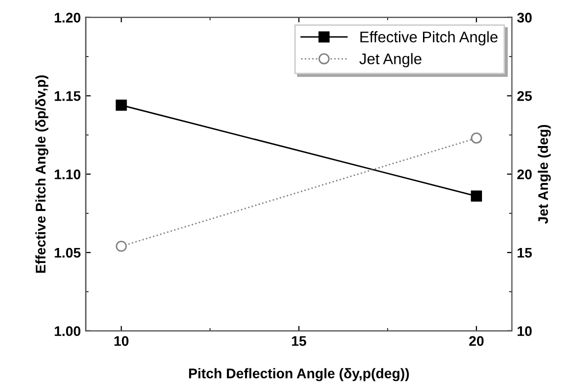 The image size is (572, 387). I want to click on y-tick-label: 1.20, so click(67, 17).